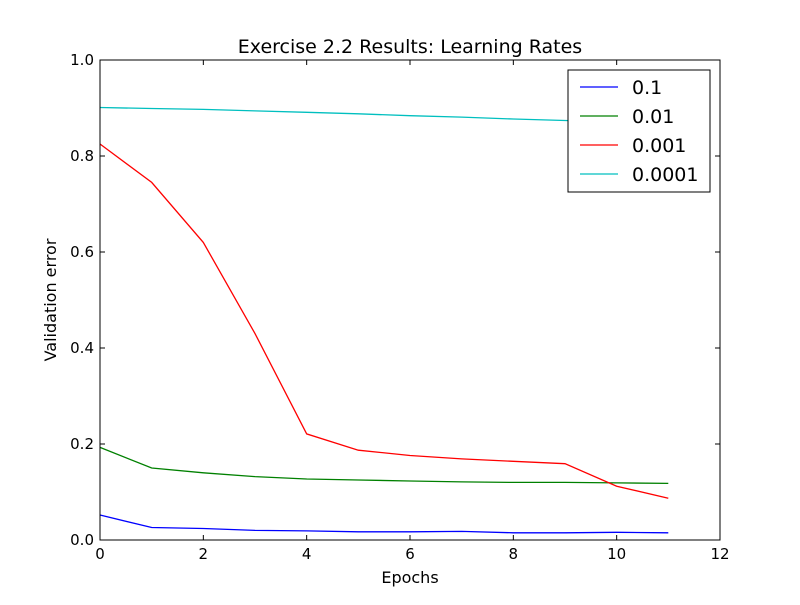 The image size is (800, 605). What do you see at coordinates (204, 554) in the screenshot?
I see `x-tick-label: 2` at bounding box center [204, 554].